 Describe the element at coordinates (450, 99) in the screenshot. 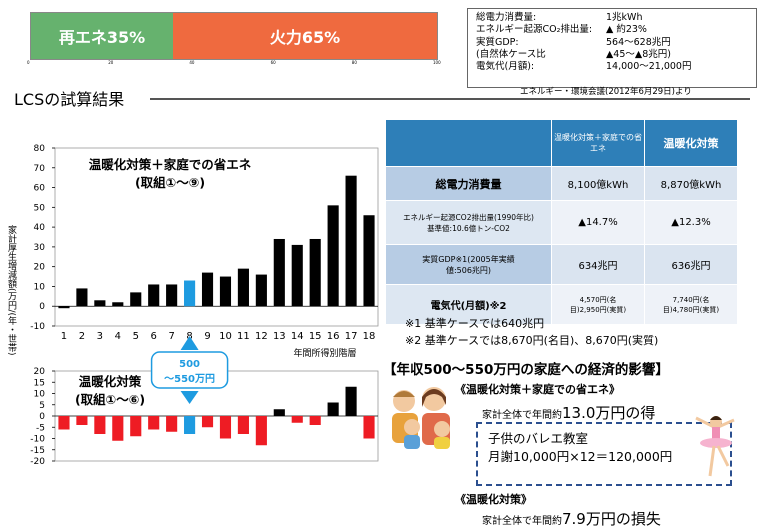

I see `divider` at that location.